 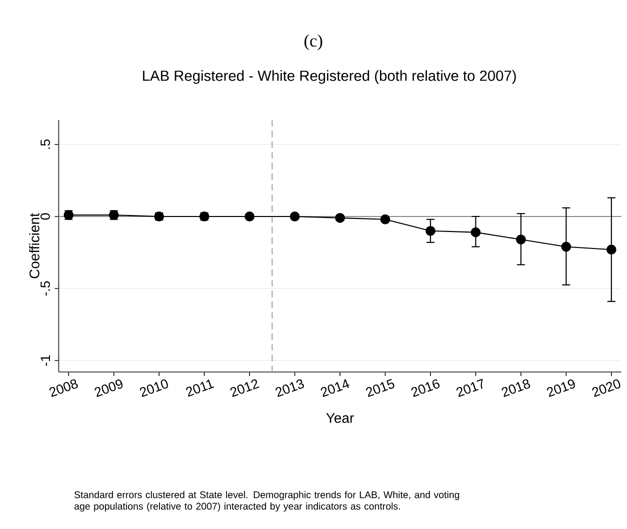 I want to click on y-tick-label: -.5, so click(x=45, y=288).